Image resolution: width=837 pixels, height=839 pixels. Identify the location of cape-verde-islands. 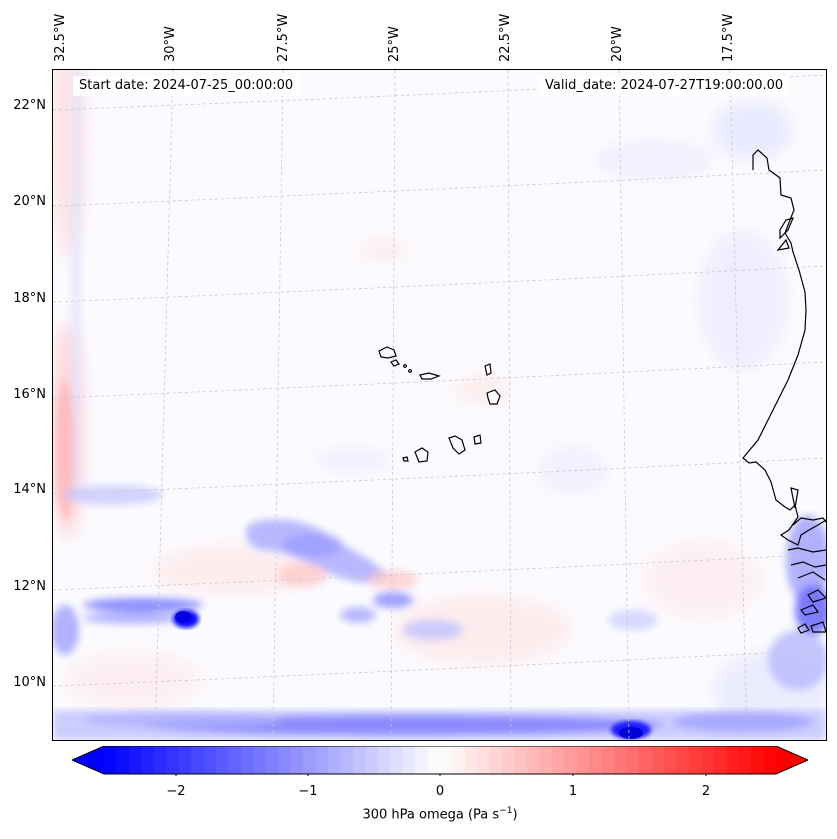
(439, 404).